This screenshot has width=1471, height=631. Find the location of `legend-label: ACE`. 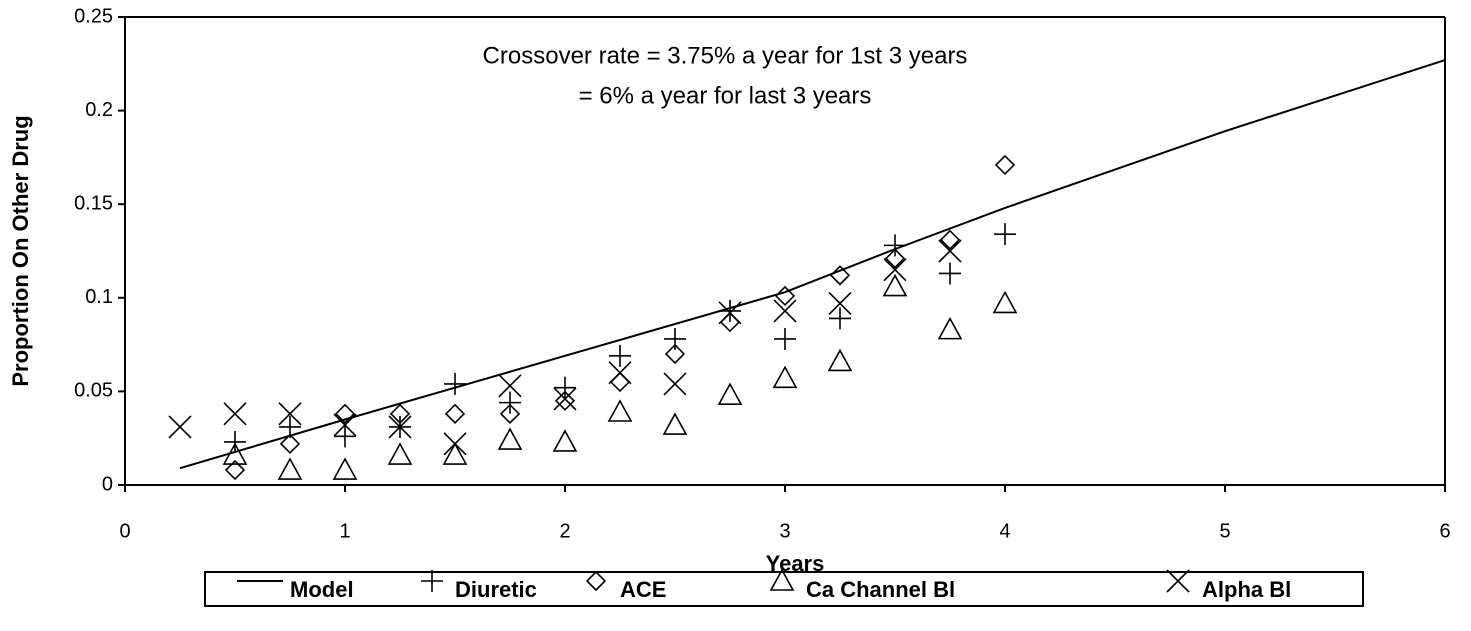

legend-label: ACE is located at coordinates (643, 589).